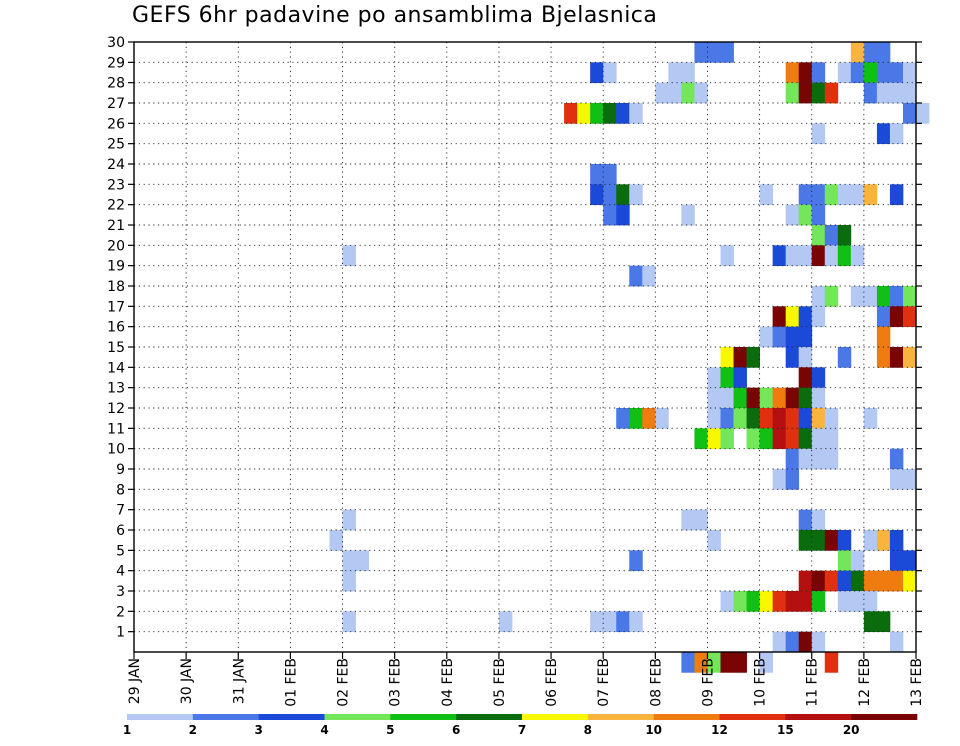 This screenshot has height=746, width=960. What do you see at coordinates (116, 84) in the screenshot?
I see `y-tick-label: 28` at bounding box center [116, 84].